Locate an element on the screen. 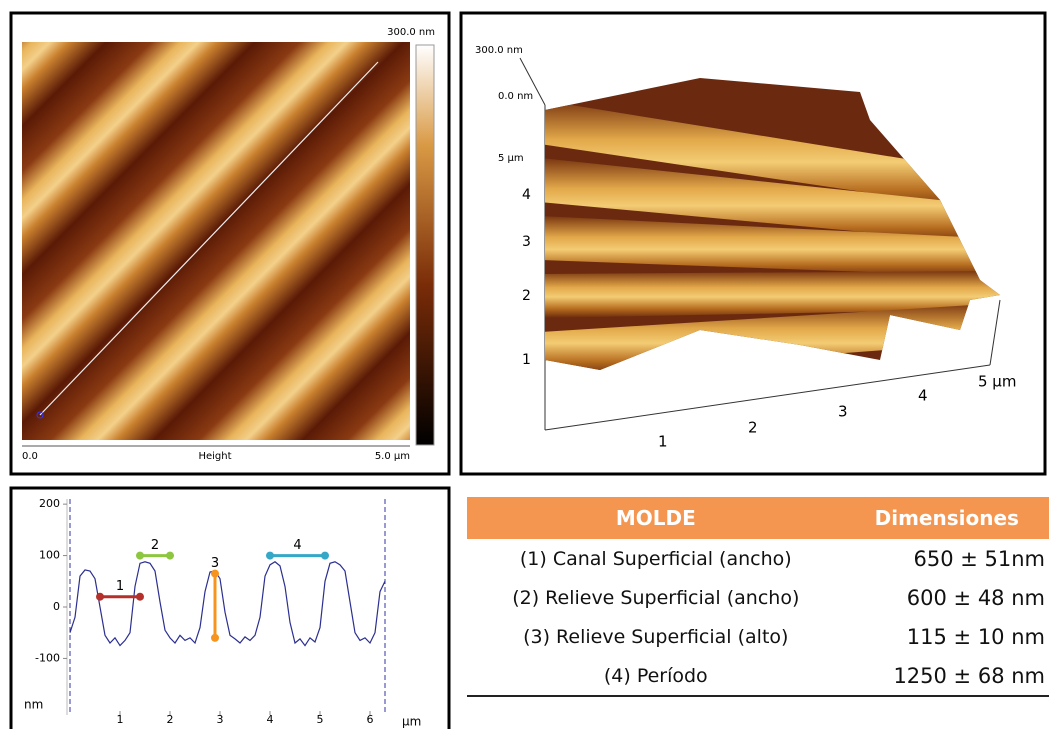 The height and width of the screenshot is (729, 1049). y-tick-label: 100 is located at coordinates (49, 555).